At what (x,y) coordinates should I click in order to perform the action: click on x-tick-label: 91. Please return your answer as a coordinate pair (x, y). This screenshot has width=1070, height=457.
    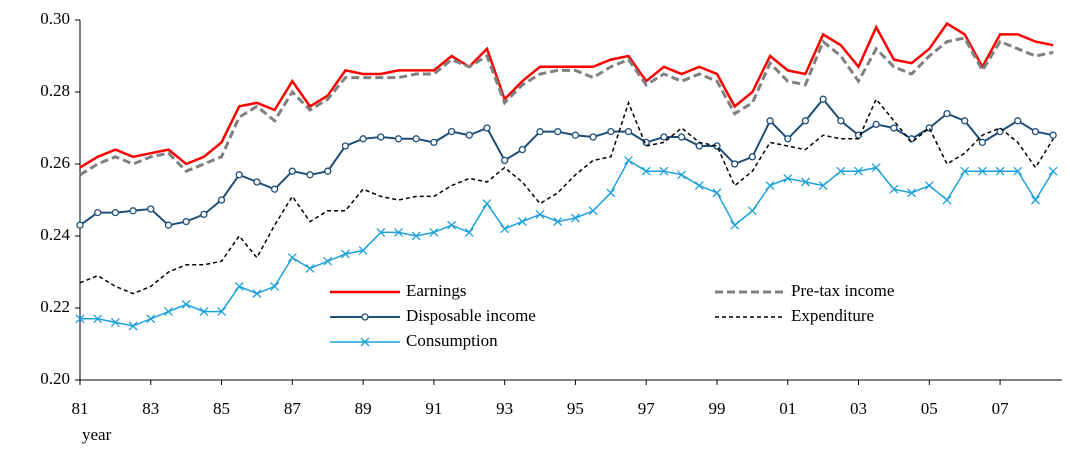
    Looking at the image, I should click on (433, 408).